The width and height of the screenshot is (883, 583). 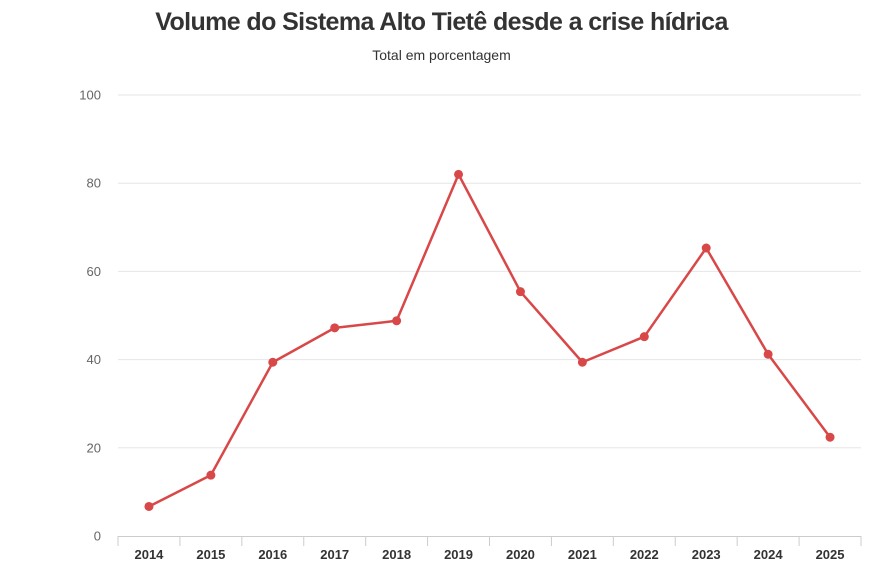 What do you see at coordinates (272, 554) in the screenshot?
I see `x-tick-label: 2016` at bounding box center [272, 554].